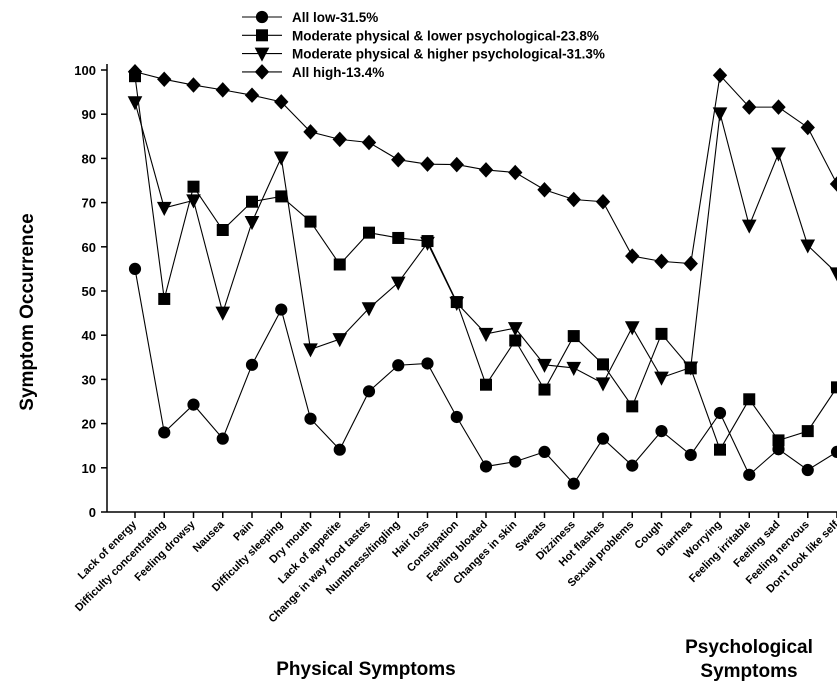 The image size is (837, 686). I want to click on y-tick-label: 70, so click(89, 203).